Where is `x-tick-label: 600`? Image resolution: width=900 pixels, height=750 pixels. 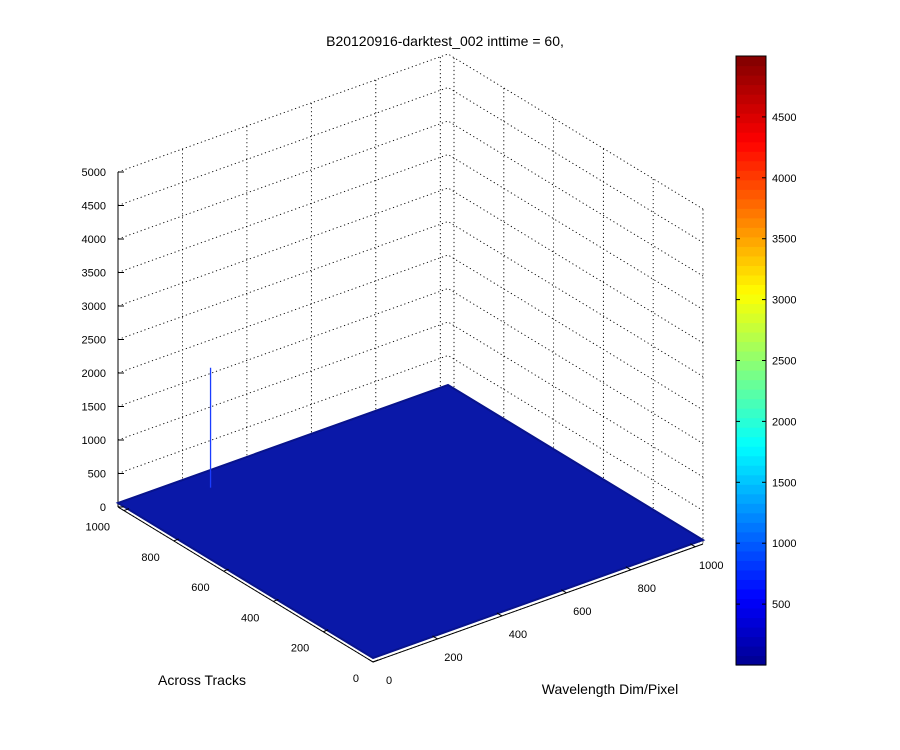 x-tick-label: 600 is located at coordinates (582, 612).